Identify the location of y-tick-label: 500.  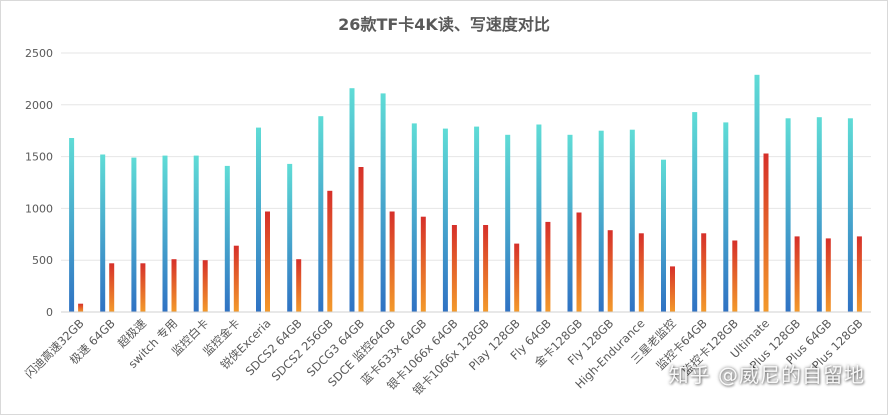
(42, 260).